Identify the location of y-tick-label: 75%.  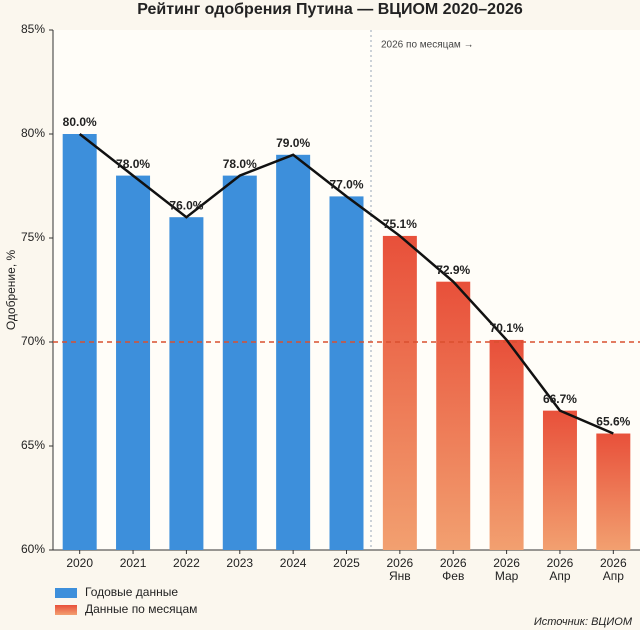
(33, 237).